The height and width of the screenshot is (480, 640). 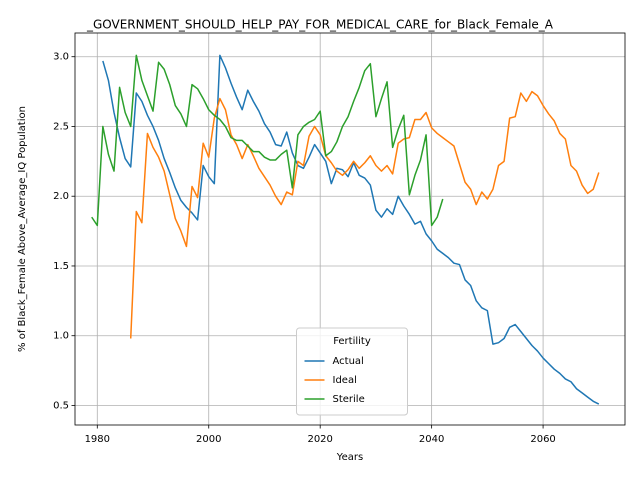 What do you see at coordinates (319, 439) in the screenshot?
I see `x-tick-label: 2020` at bounding box center [319, 439].